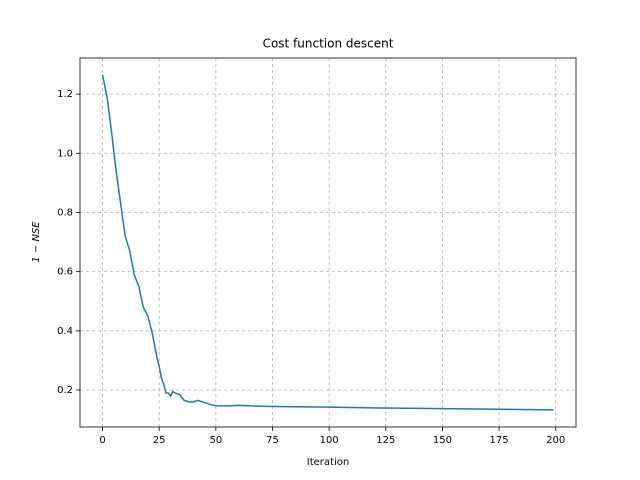 The height and width of the screenshot is (480, 640). I want to click on x-tick-label: 0, so click(102, 440).